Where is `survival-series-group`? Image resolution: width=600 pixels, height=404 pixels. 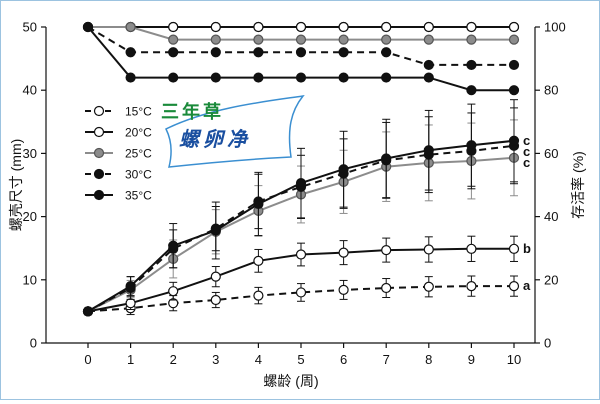
survival-series-group is located at coordinates (301, 58).